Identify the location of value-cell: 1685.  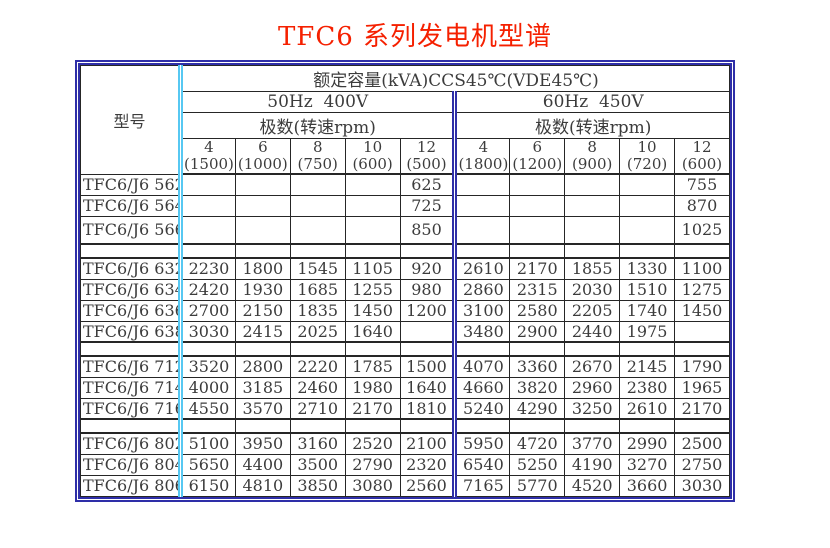
(317, 289).